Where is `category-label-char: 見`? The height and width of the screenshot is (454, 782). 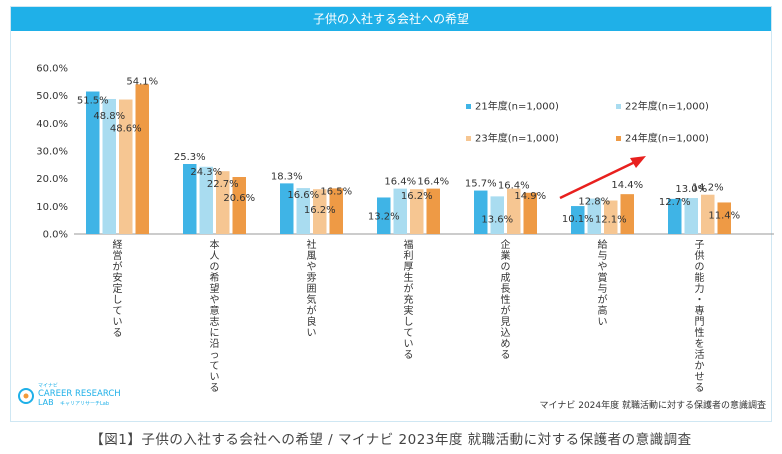
category-label-char: 見 is located at coordinates (506, 322).